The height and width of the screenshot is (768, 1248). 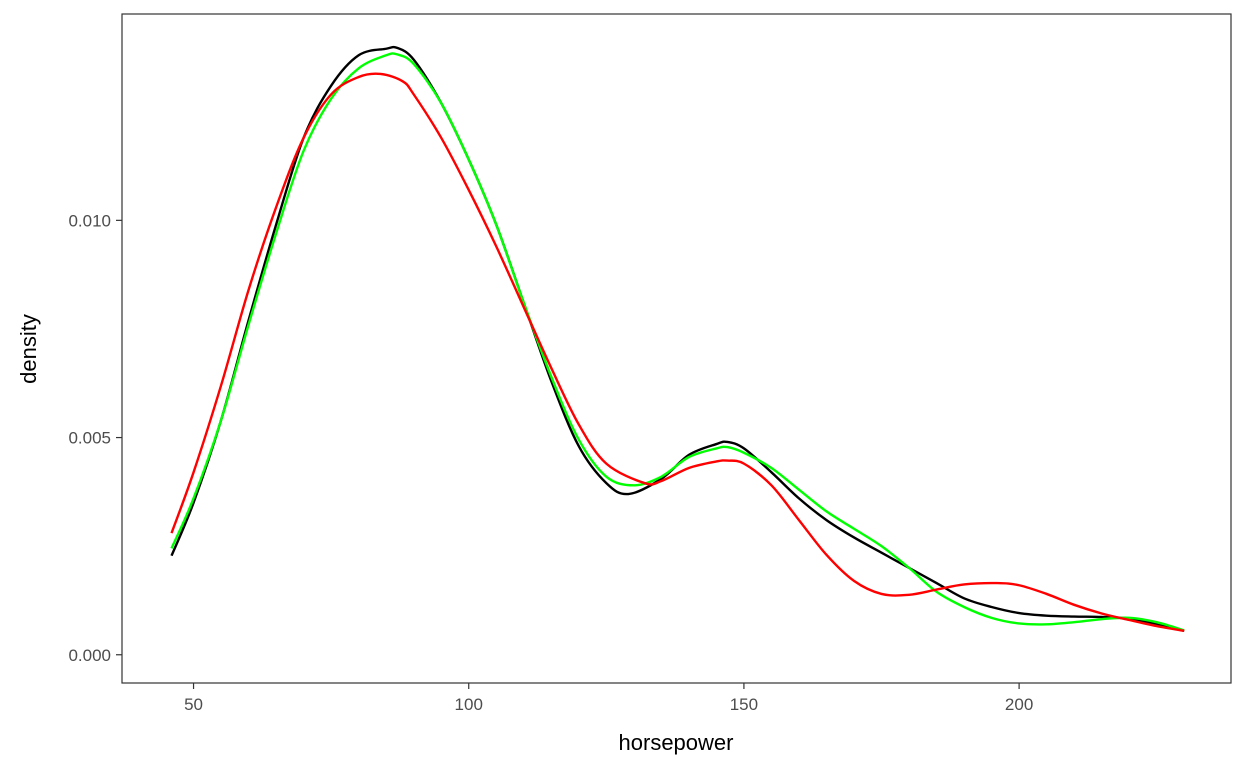 What do you see at coordinates (744, 704) in the screenshot?
I see `x-tick-label: 150` at bounding box center [744, 704].